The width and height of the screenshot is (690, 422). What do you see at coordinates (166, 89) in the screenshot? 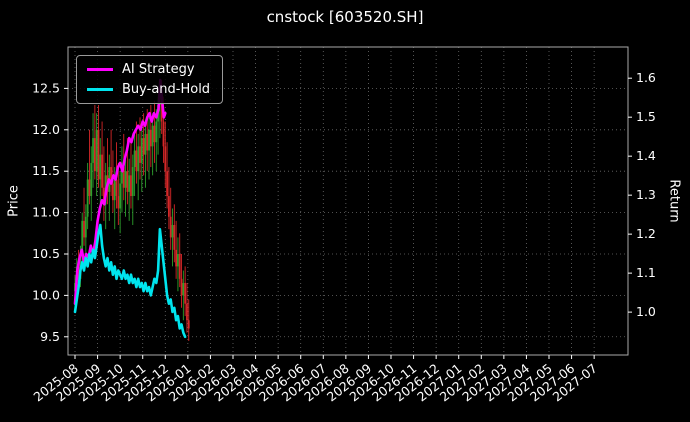
I see `legend-label-buy-and-hold: Buy-and-Hold` at bounding box center [166, 89].